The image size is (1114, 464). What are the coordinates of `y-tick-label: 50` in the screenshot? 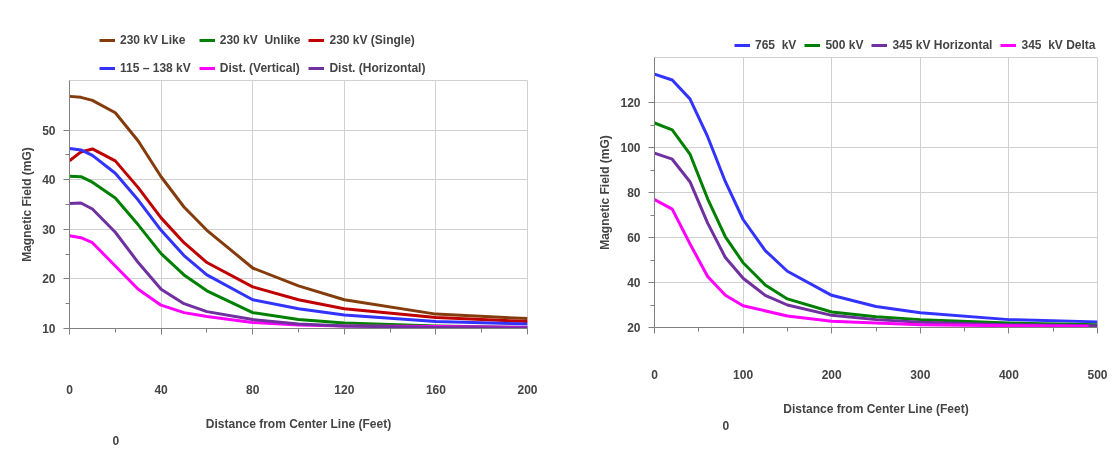 It's located at (49, 130).